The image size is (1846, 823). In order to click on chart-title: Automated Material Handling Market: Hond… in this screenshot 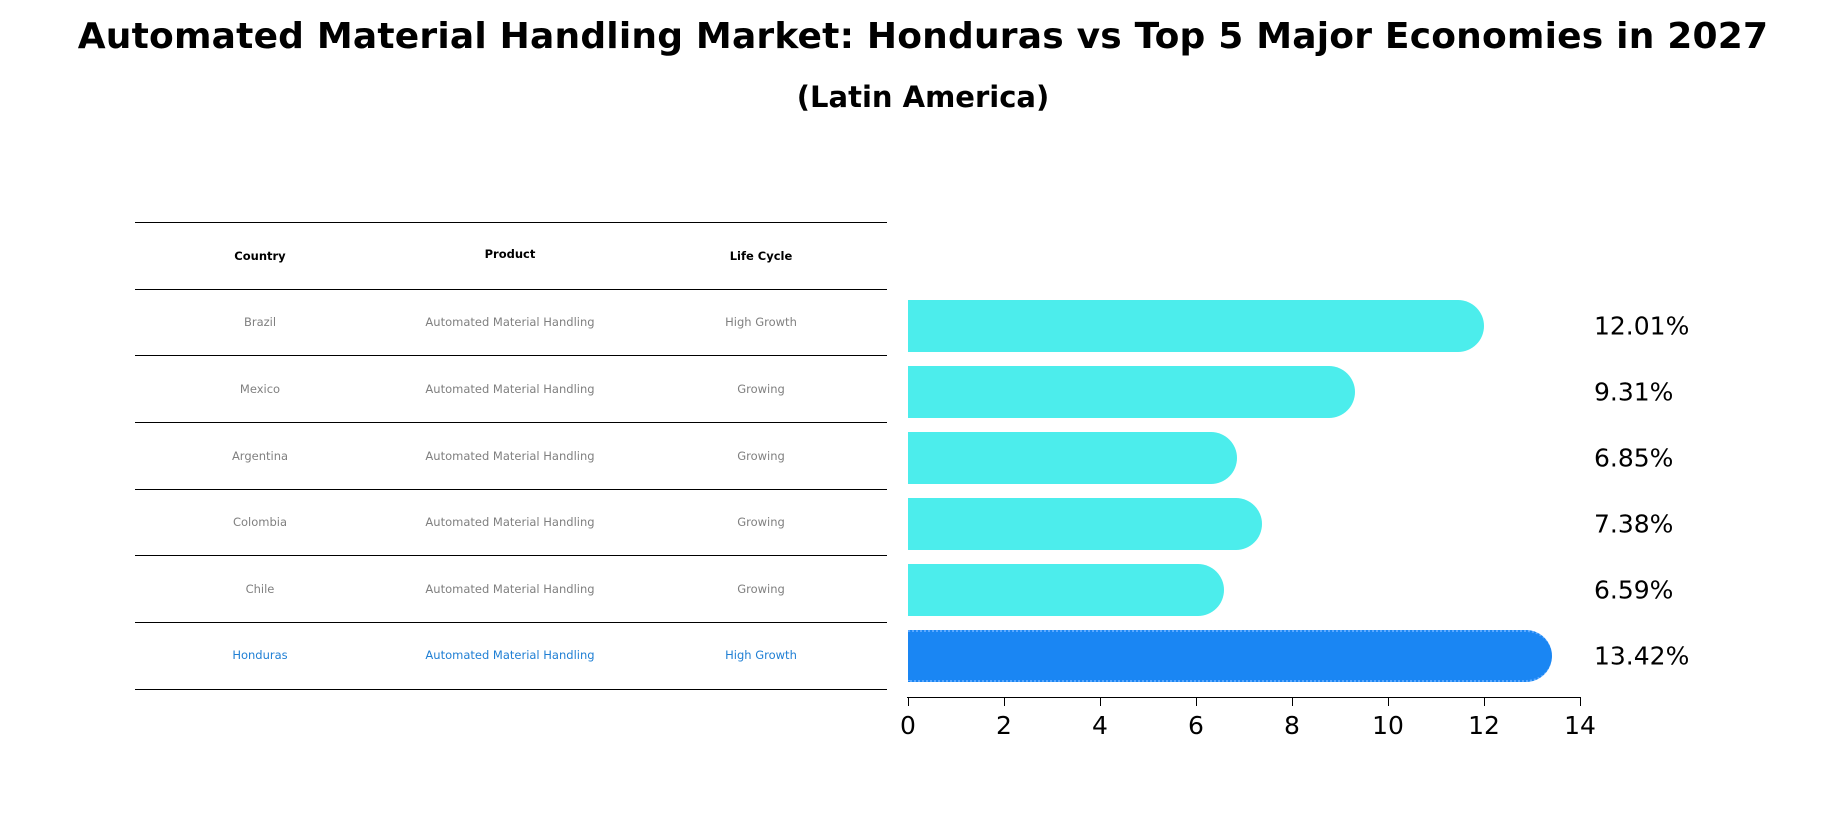, I will do `click(923, 36)`.